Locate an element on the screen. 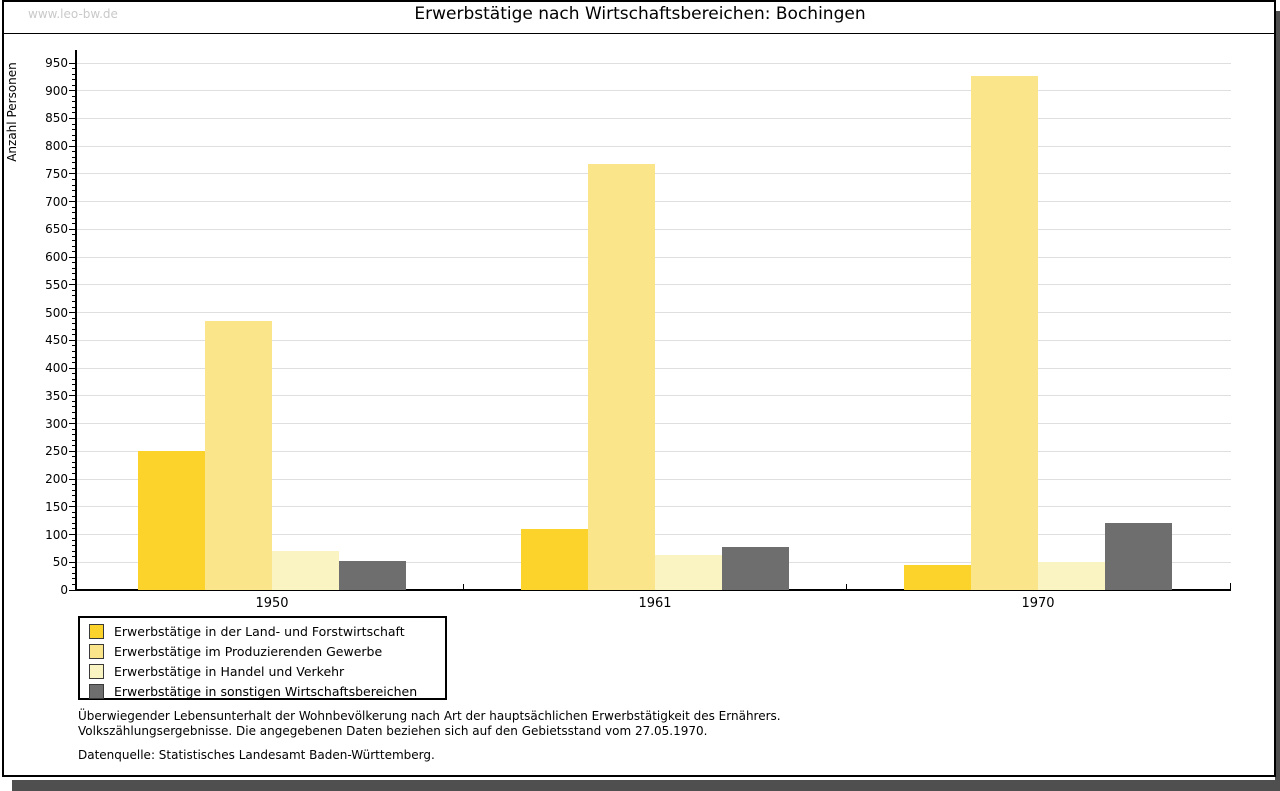 The image size is (1280, 791). legend-row: Erwerbstätige in Handel und Verkehr is located at coordinates (267, 671).